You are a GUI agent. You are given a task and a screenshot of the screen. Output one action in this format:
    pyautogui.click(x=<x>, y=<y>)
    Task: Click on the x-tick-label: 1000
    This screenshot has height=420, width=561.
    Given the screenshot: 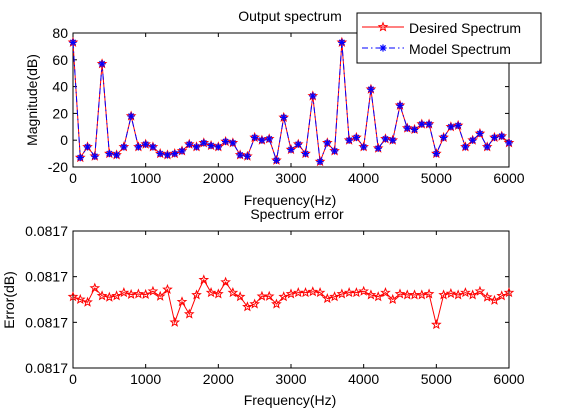 What is the action you would take?
    pyautogui.click(x=145, y=379)
    